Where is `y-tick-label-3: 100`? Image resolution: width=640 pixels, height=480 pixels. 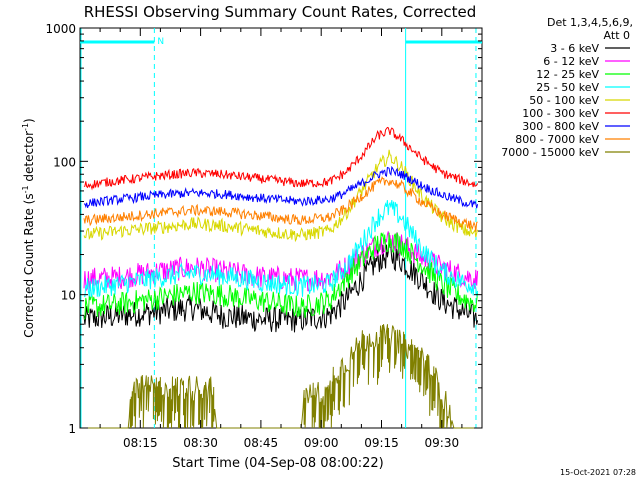 y-tick-label-3: 100 is located at coordinates (64, 162).